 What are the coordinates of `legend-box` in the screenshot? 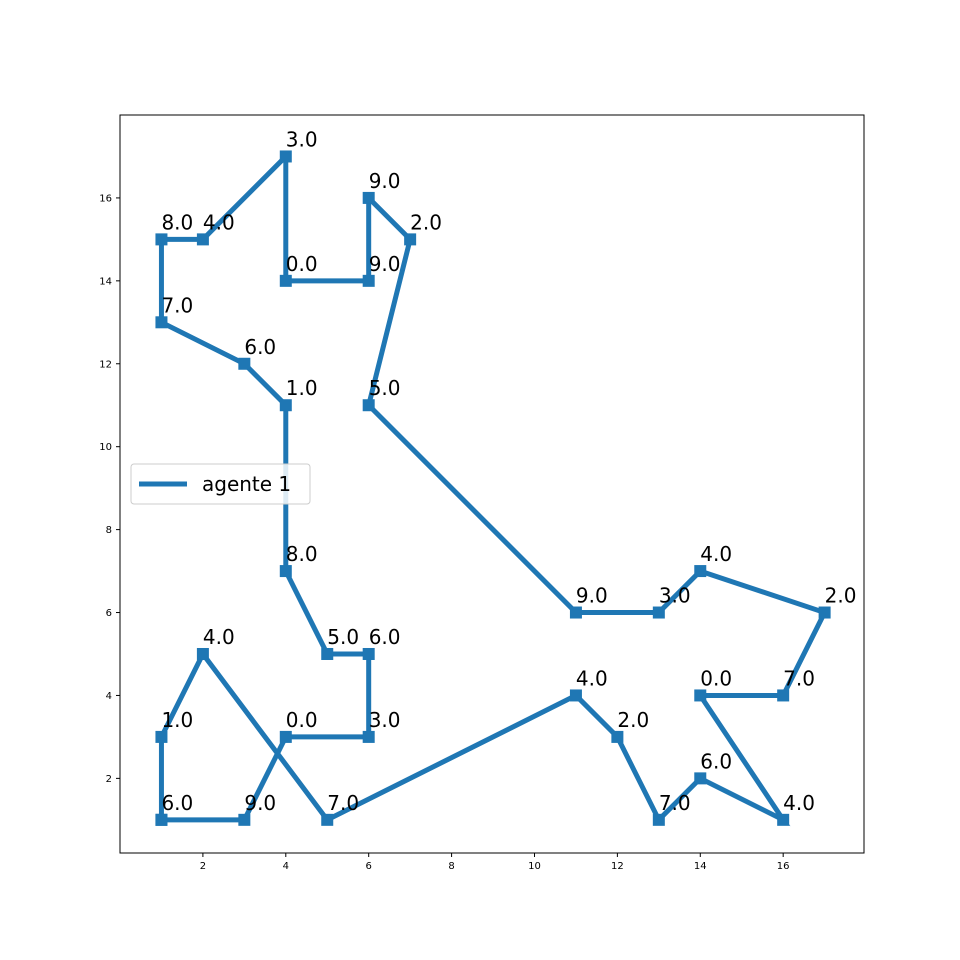 It's located at (220, 484).